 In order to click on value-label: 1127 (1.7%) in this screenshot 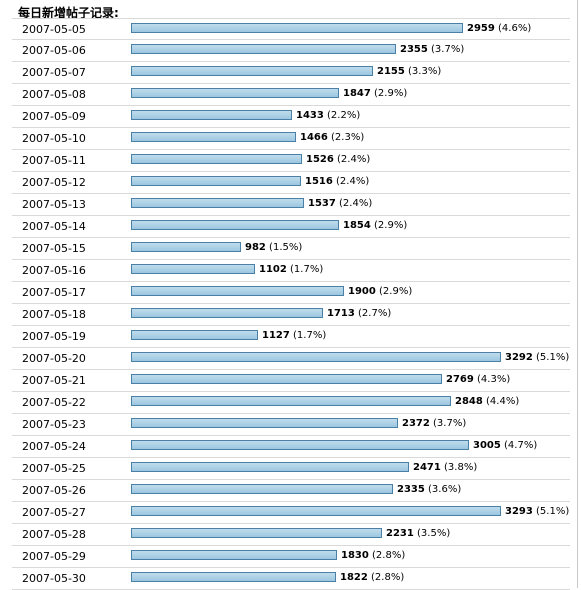, I will do `click(294, 335)`.